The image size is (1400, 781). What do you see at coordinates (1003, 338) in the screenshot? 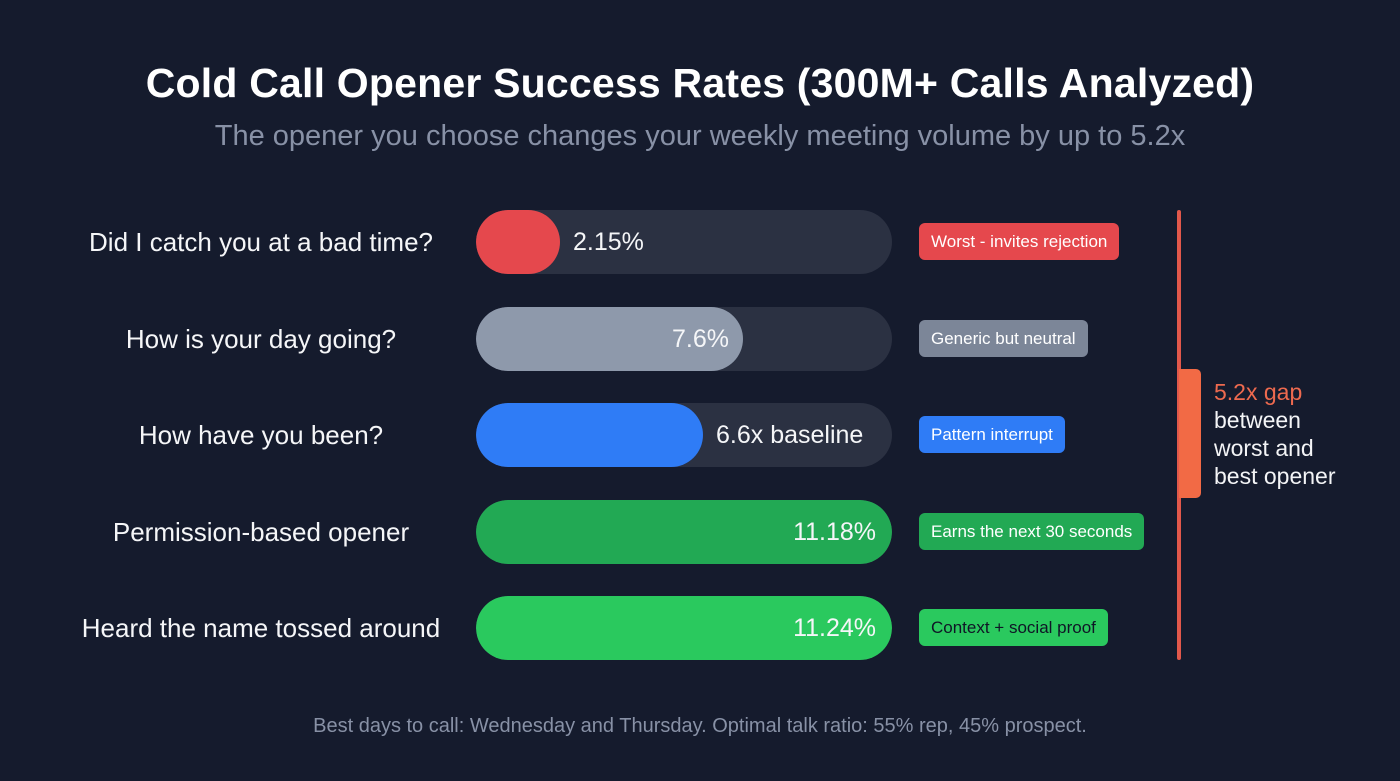
I see `annotation-badge: Generic but neutral` at bounding box center [1003, 338].